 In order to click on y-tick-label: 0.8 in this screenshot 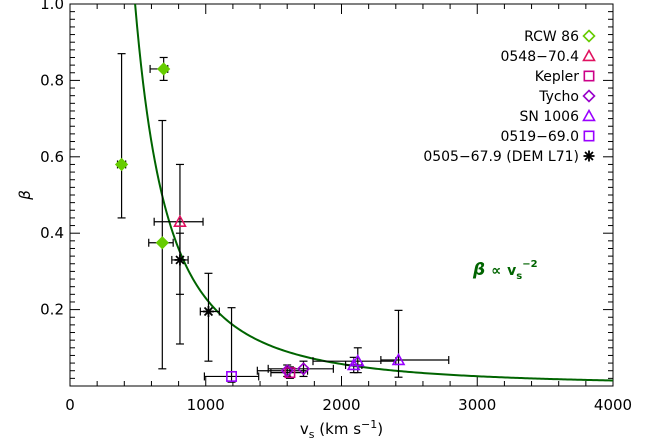, I will do `click(52, 80)`.